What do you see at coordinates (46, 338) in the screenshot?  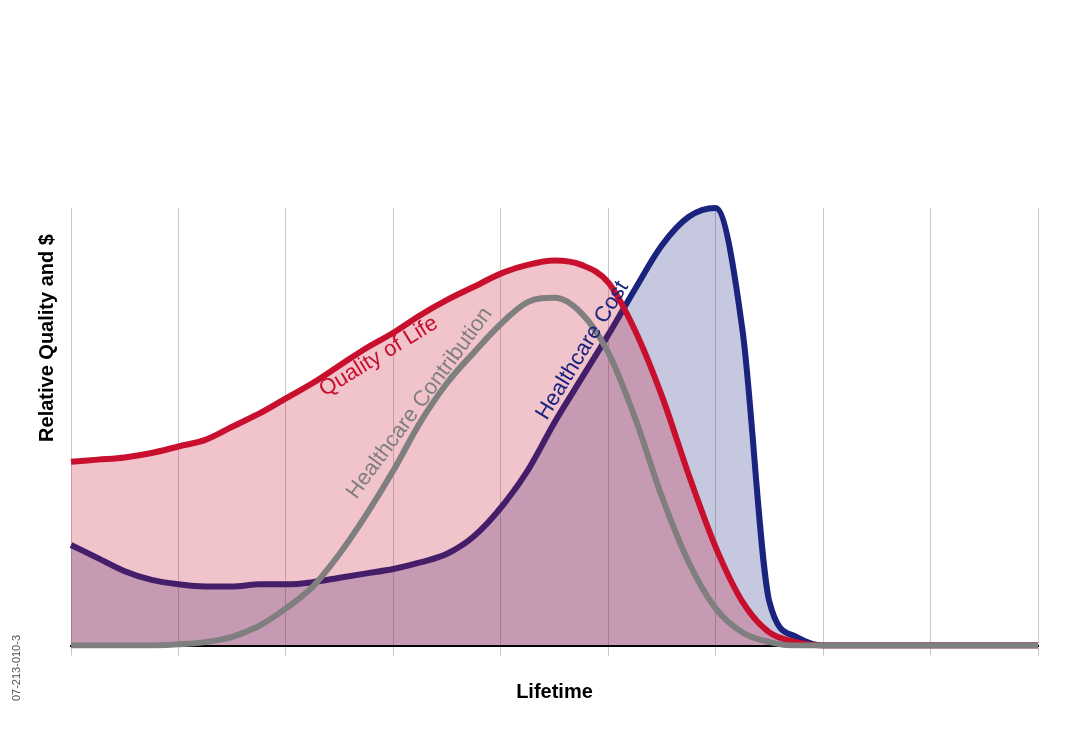 I see `y-axis-title: Relative Quality and $` at bounding box center [46, 338].